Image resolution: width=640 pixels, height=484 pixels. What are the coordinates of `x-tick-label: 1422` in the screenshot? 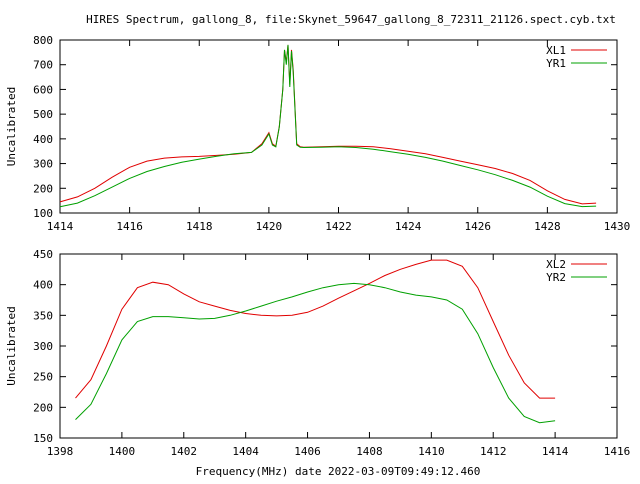 It's located at (338, 226).